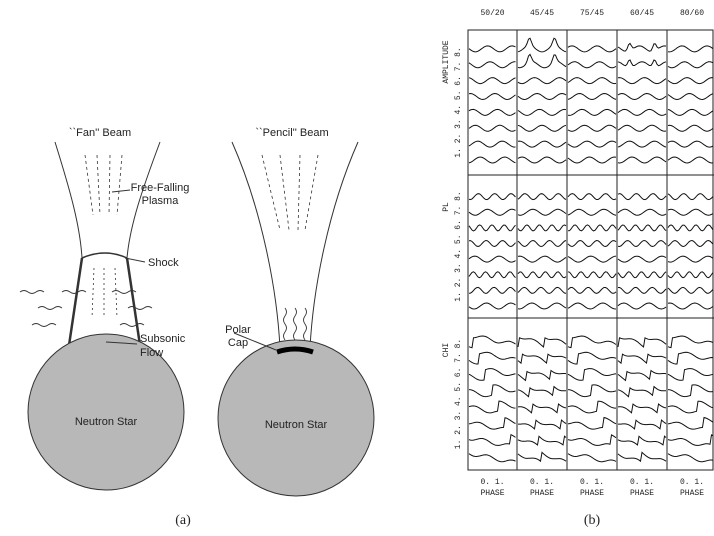 The width and height of the screenshot is (714, 536). Describe the element at coordinates (151, 353) in the screenshot. I see `flow-label: Flow` at that location.